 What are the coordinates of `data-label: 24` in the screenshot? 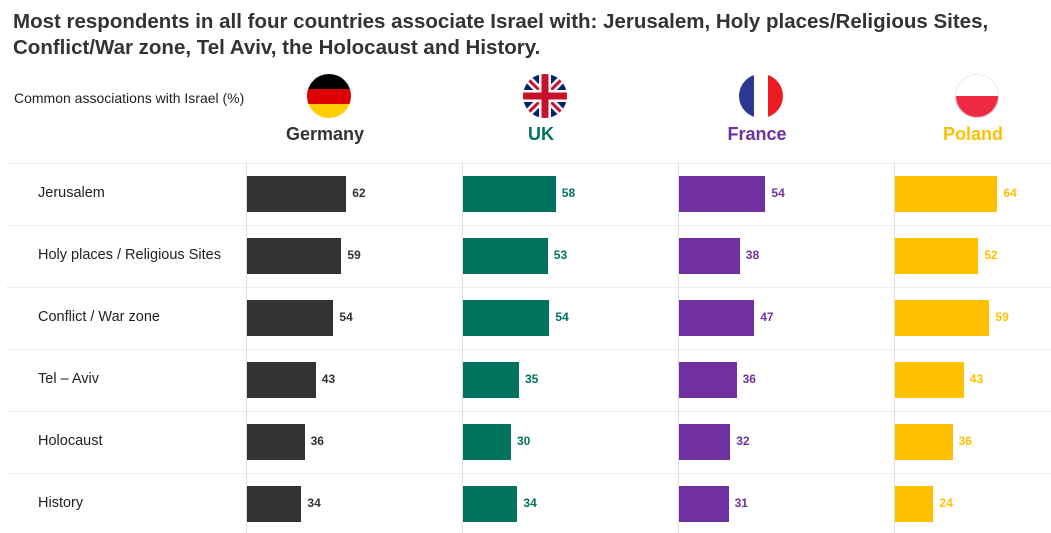 It's located at (946, 503).